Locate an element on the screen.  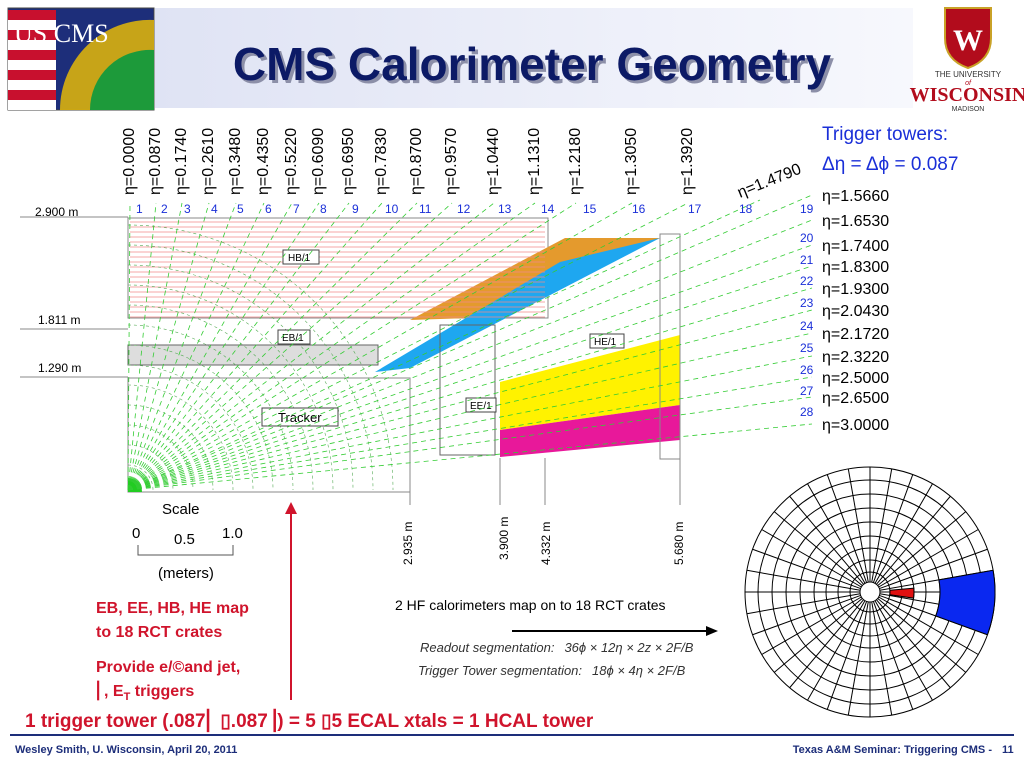
tower-number: 18 is located at coordinates (746, 209).